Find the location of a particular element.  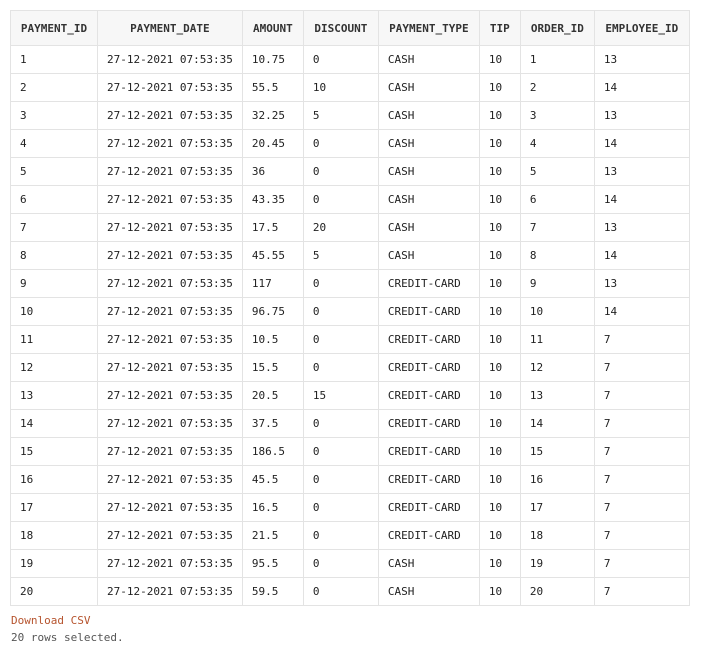

cell-payment-id: 19 is located at coordinates (54, 563).